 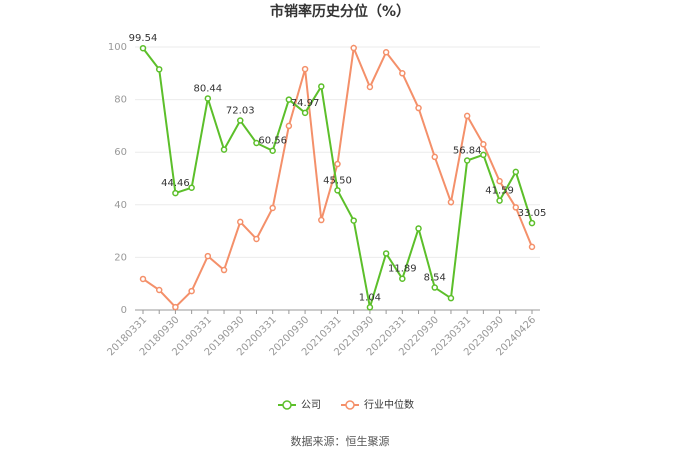 What do you see at coordinates (124, 310) in the screenshot?
I see `y-tick-label: 0` at bounding box center [124, 310].